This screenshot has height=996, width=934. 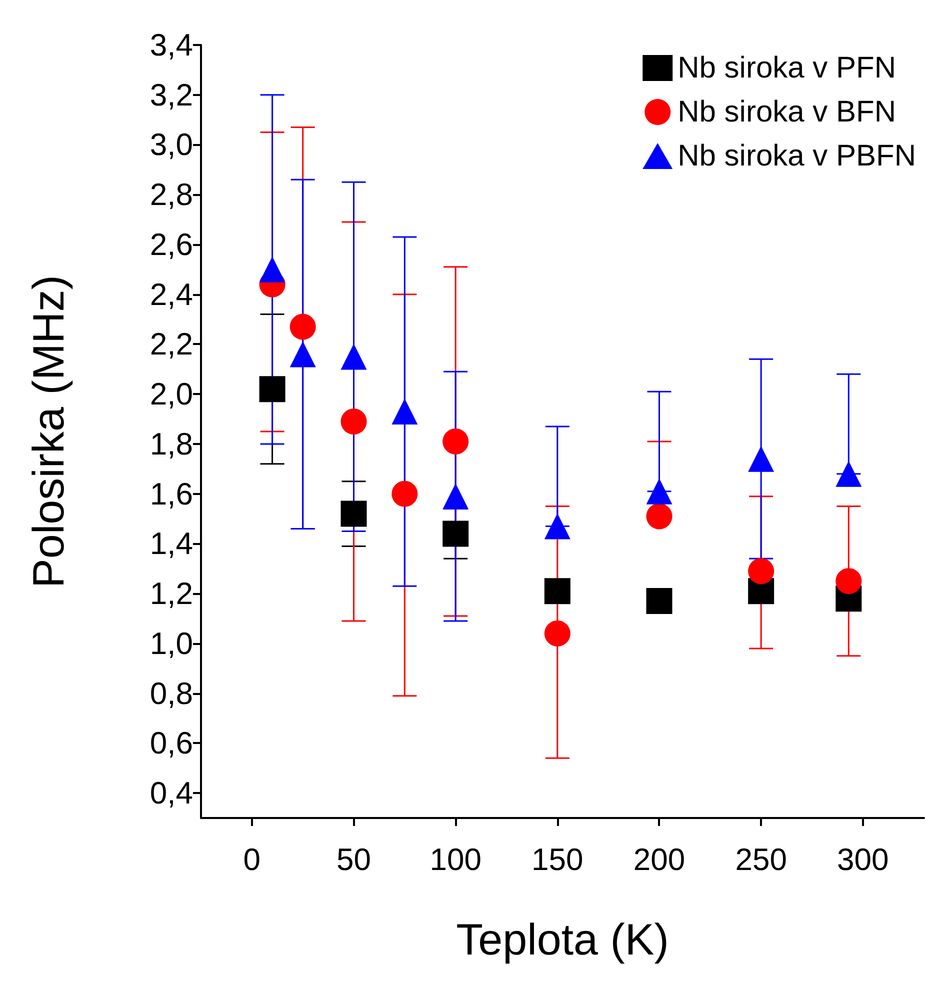 What do you see at coordinates (562, 940) in the screenshot?
I see `x-axis-title: Teplota (K)` at bounding box center [562, 940].